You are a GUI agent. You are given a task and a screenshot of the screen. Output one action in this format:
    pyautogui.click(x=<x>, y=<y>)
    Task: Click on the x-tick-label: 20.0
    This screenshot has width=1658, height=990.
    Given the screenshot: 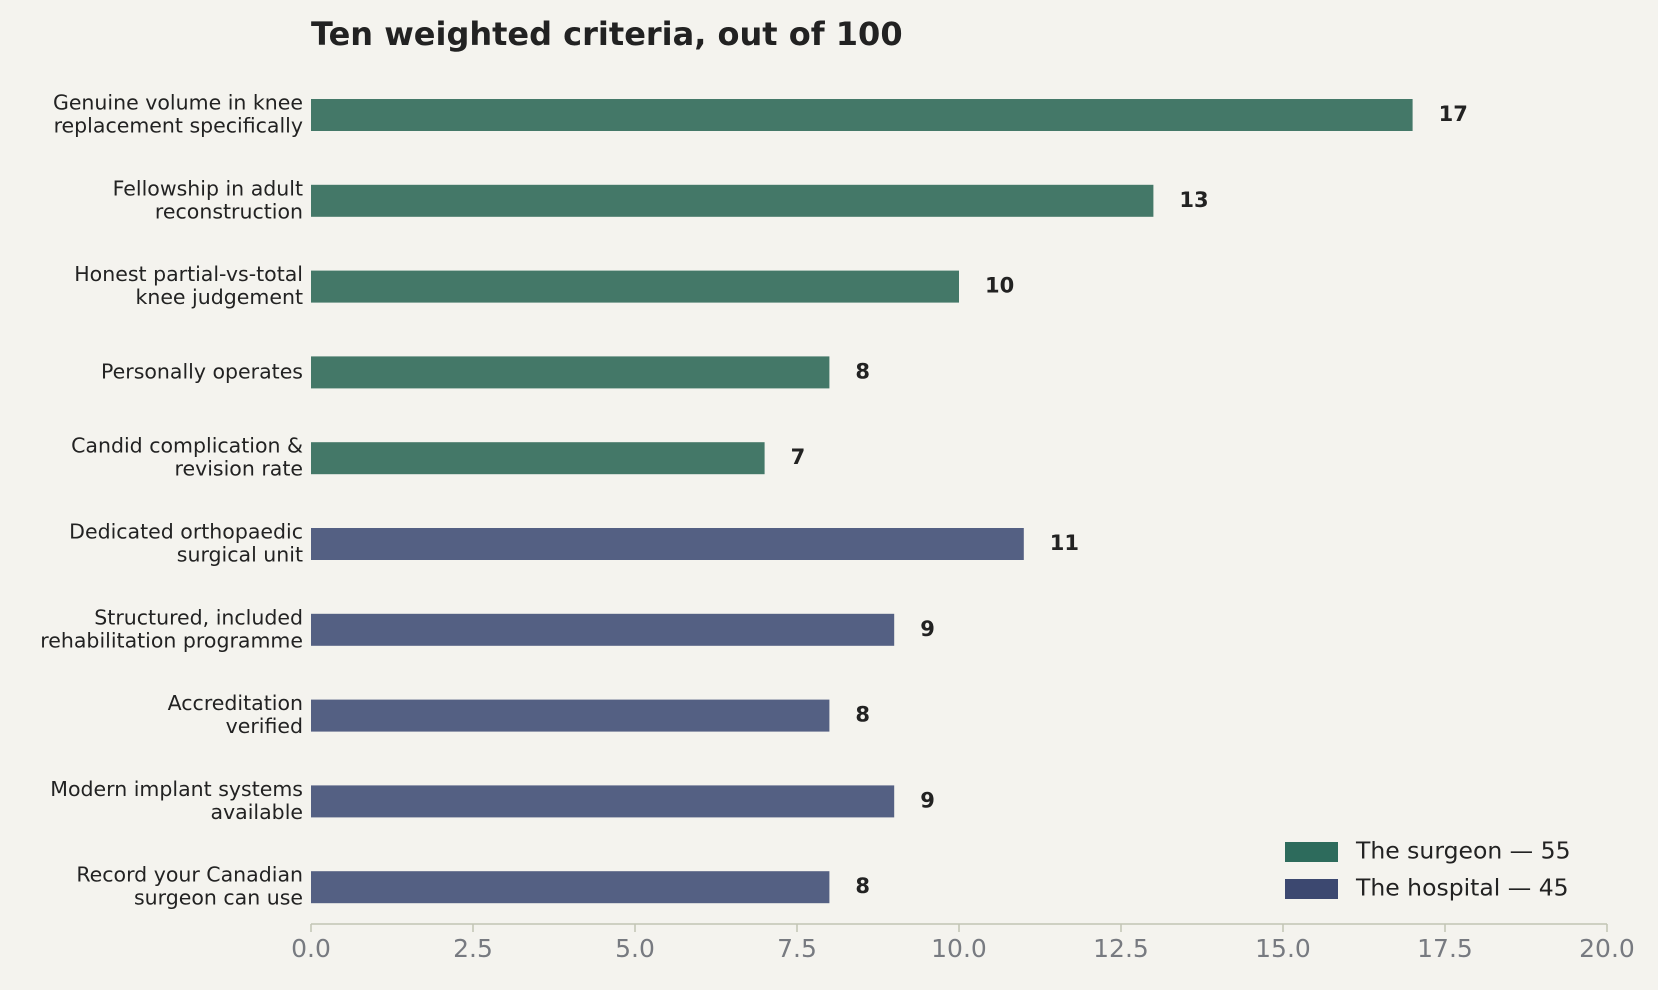 What is the action you would take?
    pyautogui.click(x=1607, y=948)
    